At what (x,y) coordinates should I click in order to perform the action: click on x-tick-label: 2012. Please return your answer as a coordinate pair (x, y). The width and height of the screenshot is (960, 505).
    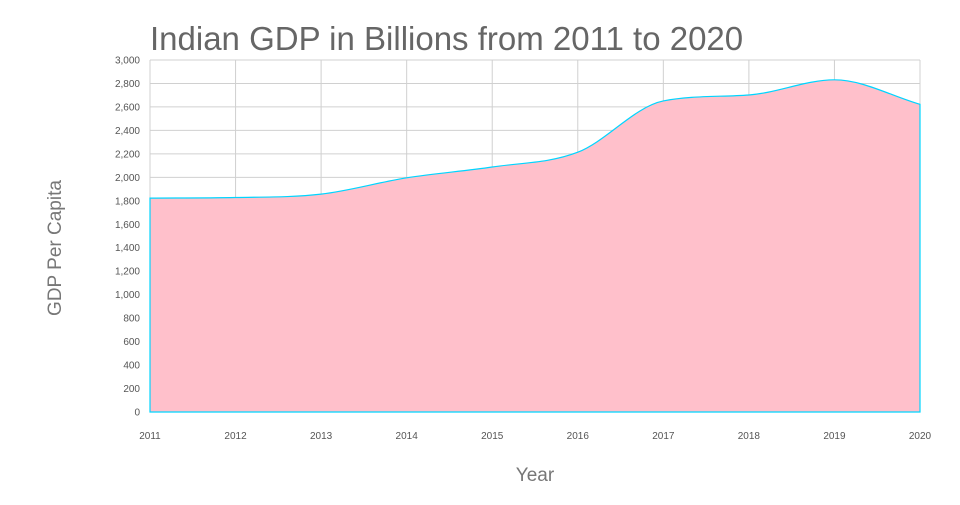
    Looking at the image, I should click on (235, 436).